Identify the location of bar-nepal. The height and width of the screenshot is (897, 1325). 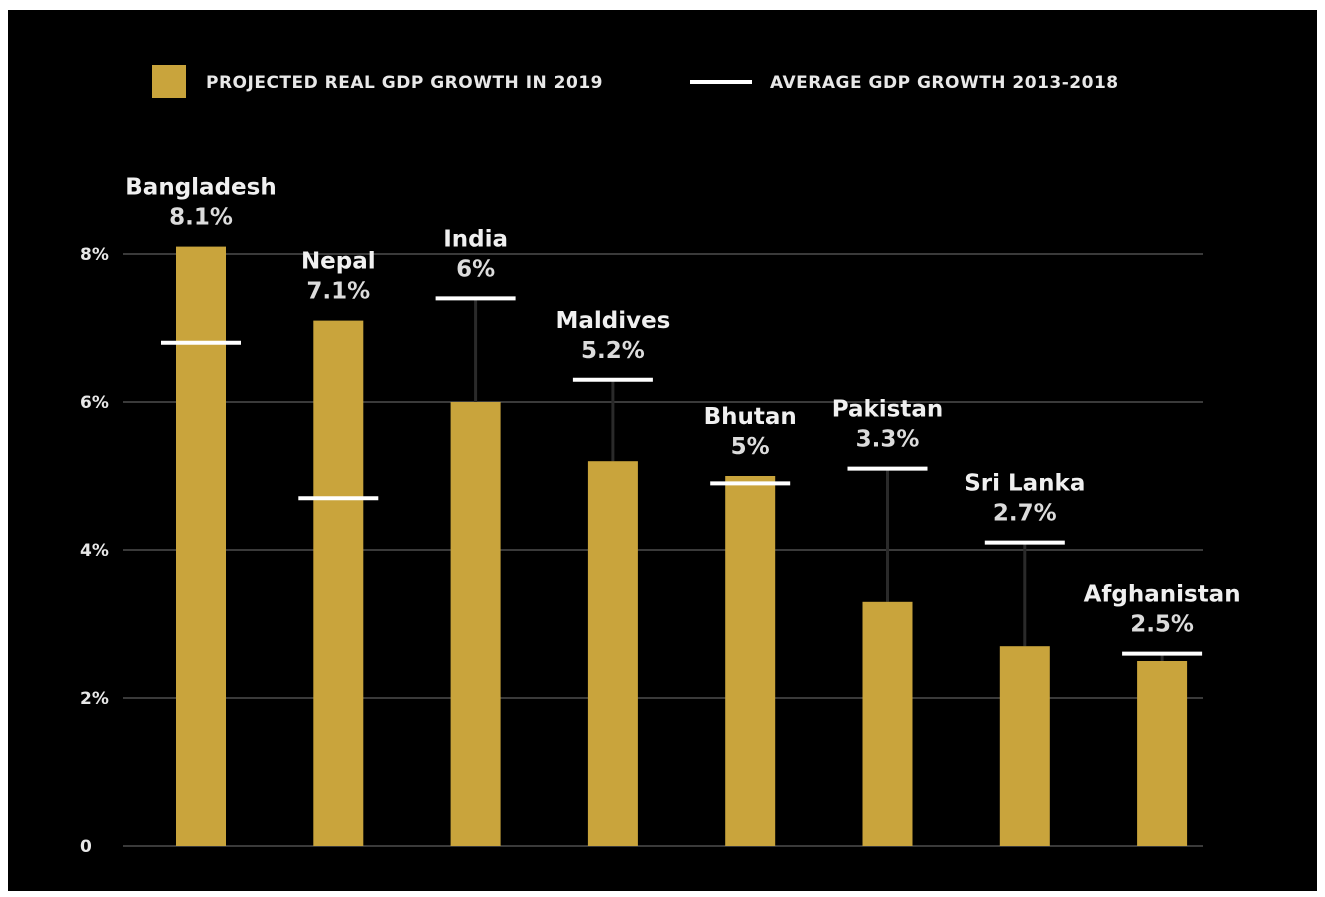
(338, 583).